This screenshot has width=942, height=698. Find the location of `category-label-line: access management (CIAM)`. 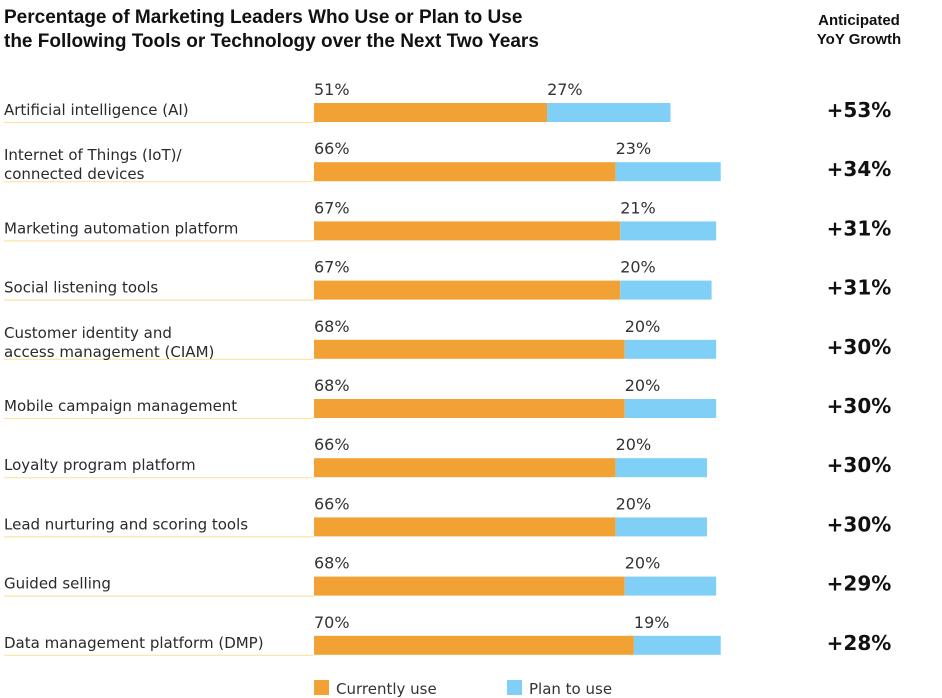

category-label-line: access management (CIAM) is located at coordinates (109, 352).